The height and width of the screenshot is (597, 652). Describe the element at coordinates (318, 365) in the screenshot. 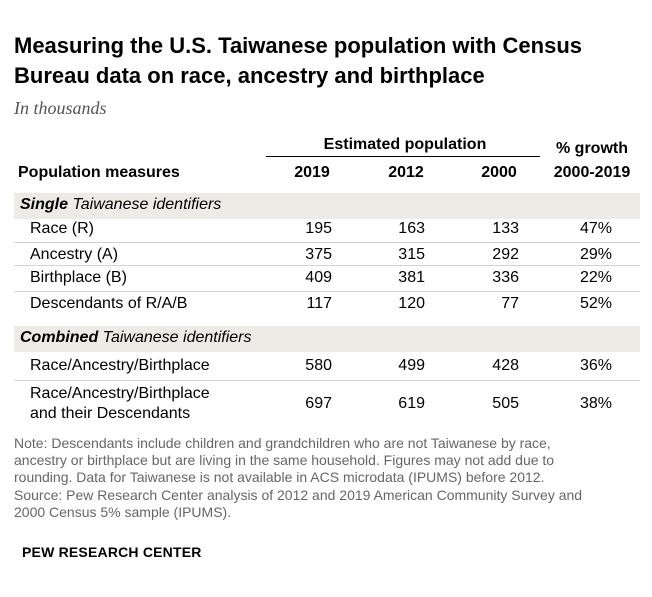

I see `population-value-2019: 580` at that location.